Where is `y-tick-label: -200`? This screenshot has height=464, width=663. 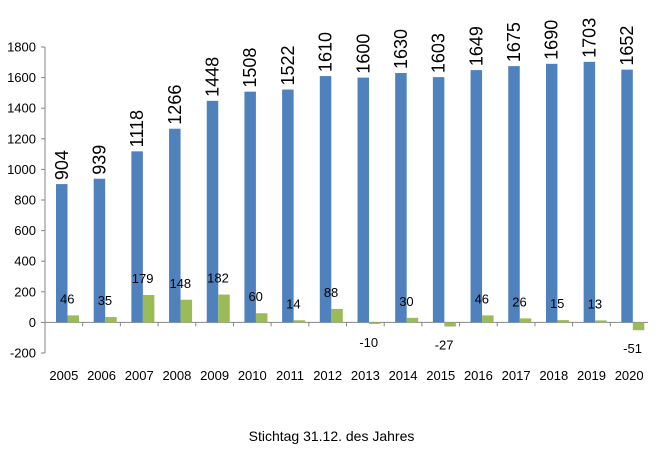
y-tick-label: -200 is located at coordinates (23, 353).